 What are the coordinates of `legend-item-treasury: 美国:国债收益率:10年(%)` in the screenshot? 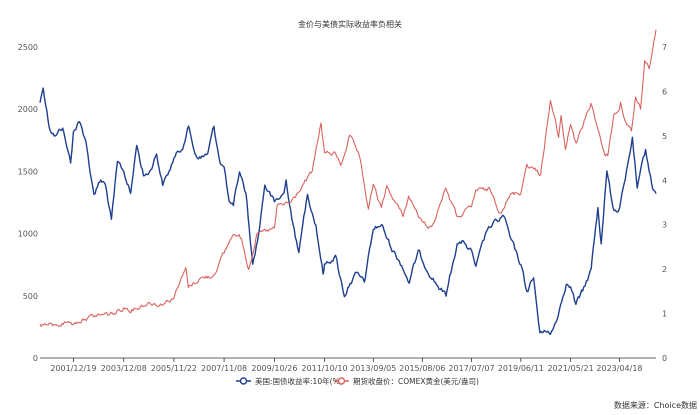 It's located at (289, 381).